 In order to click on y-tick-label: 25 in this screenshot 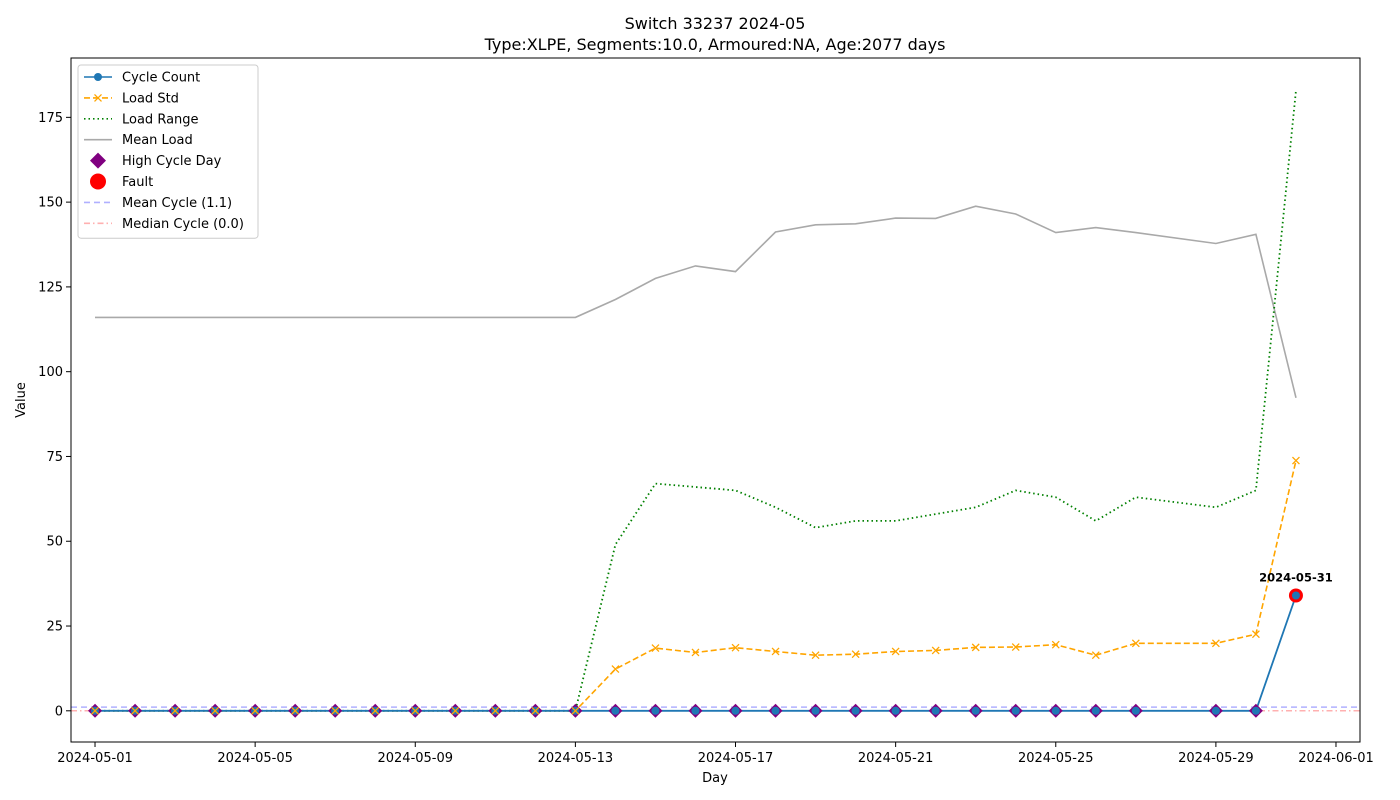, I will do `click(54, 627)`.